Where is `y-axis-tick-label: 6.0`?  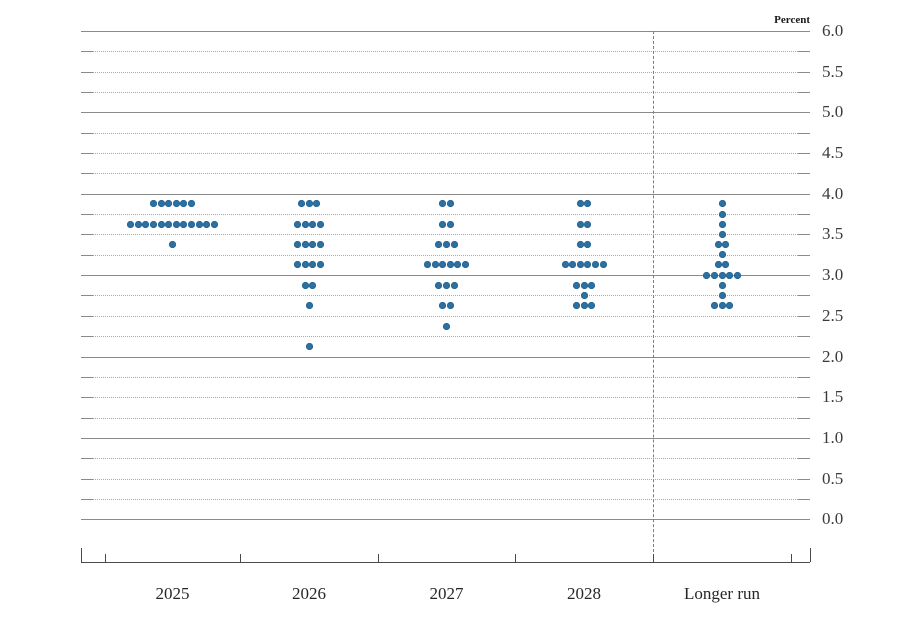
y-axis-tick-label: 6.0 is located at coordinates (833, 30).